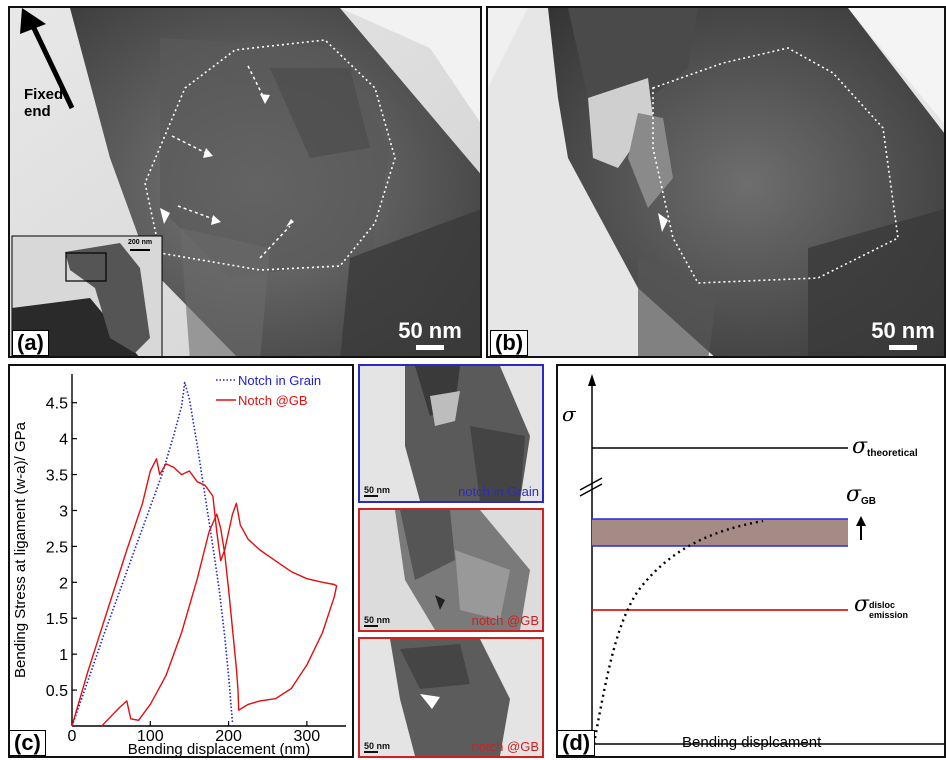 The height and width of the screenshot is (760, 946). Describe the element at coordinates (44, 103) in the screenshot. I see `fixed-end-label: Fixed end` at that location.